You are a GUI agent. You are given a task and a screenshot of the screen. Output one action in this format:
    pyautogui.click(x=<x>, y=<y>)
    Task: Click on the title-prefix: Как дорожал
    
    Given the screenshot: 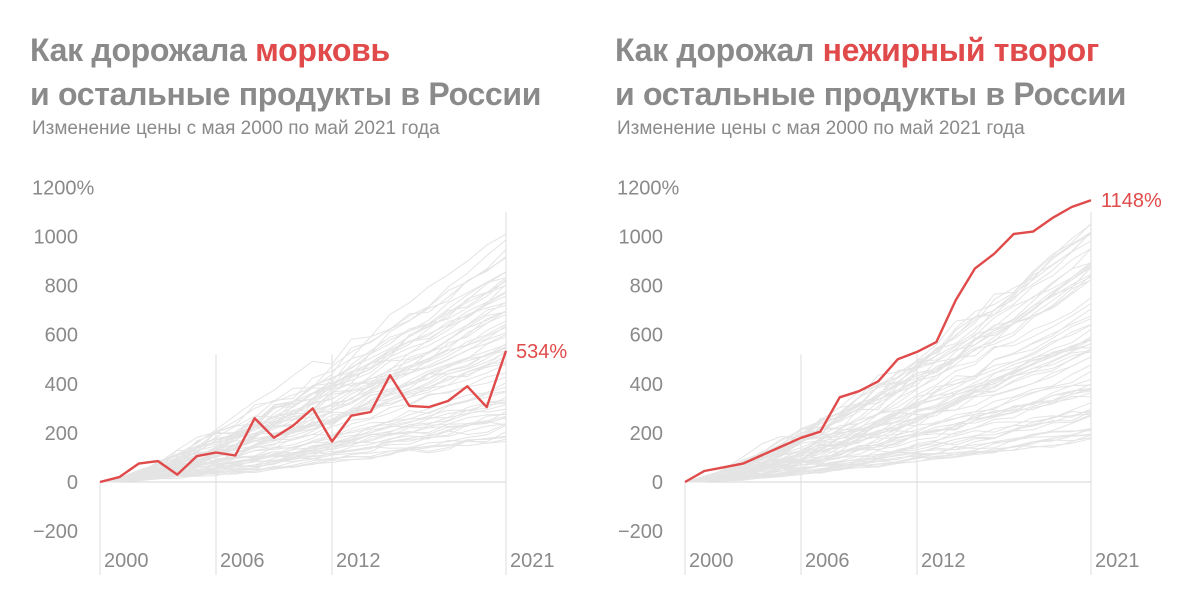 What is the action you would take?
    pyautogui.click(x=715, y=50)
    